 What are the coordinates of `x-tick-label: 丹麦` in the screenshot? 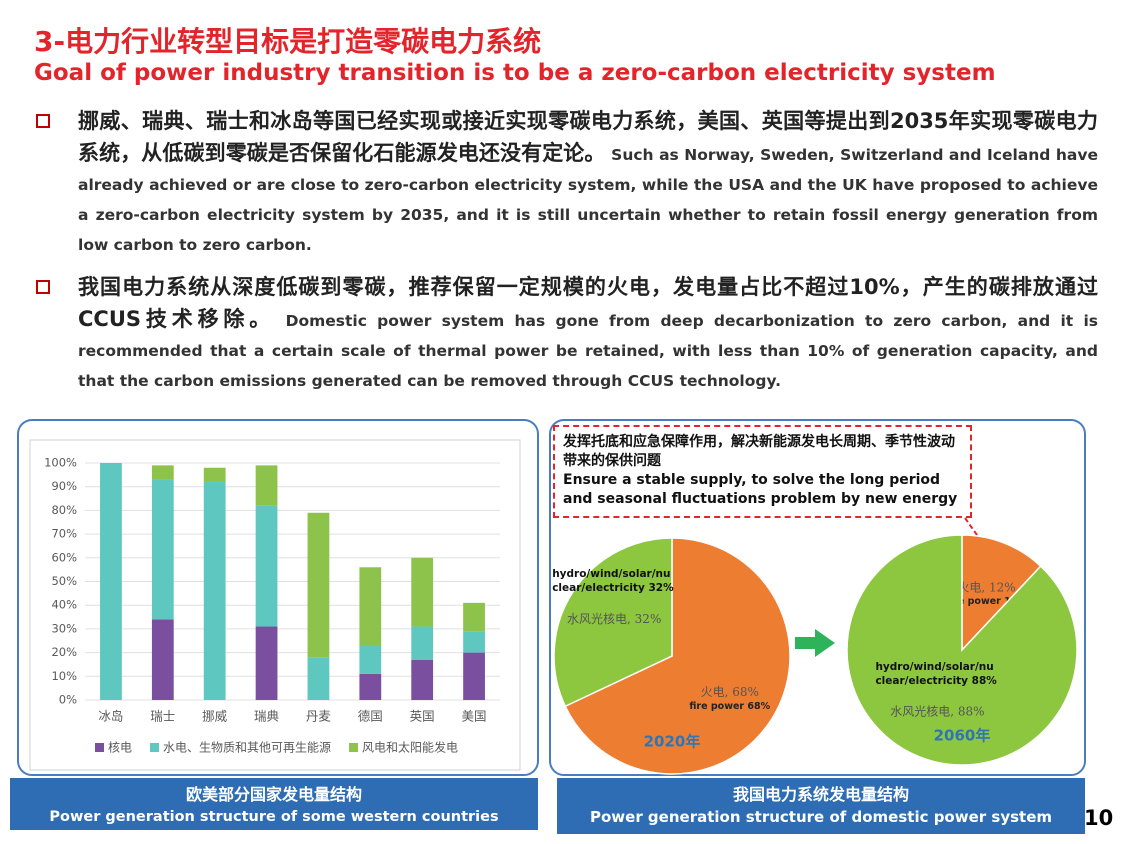 It's located at (319, 716).